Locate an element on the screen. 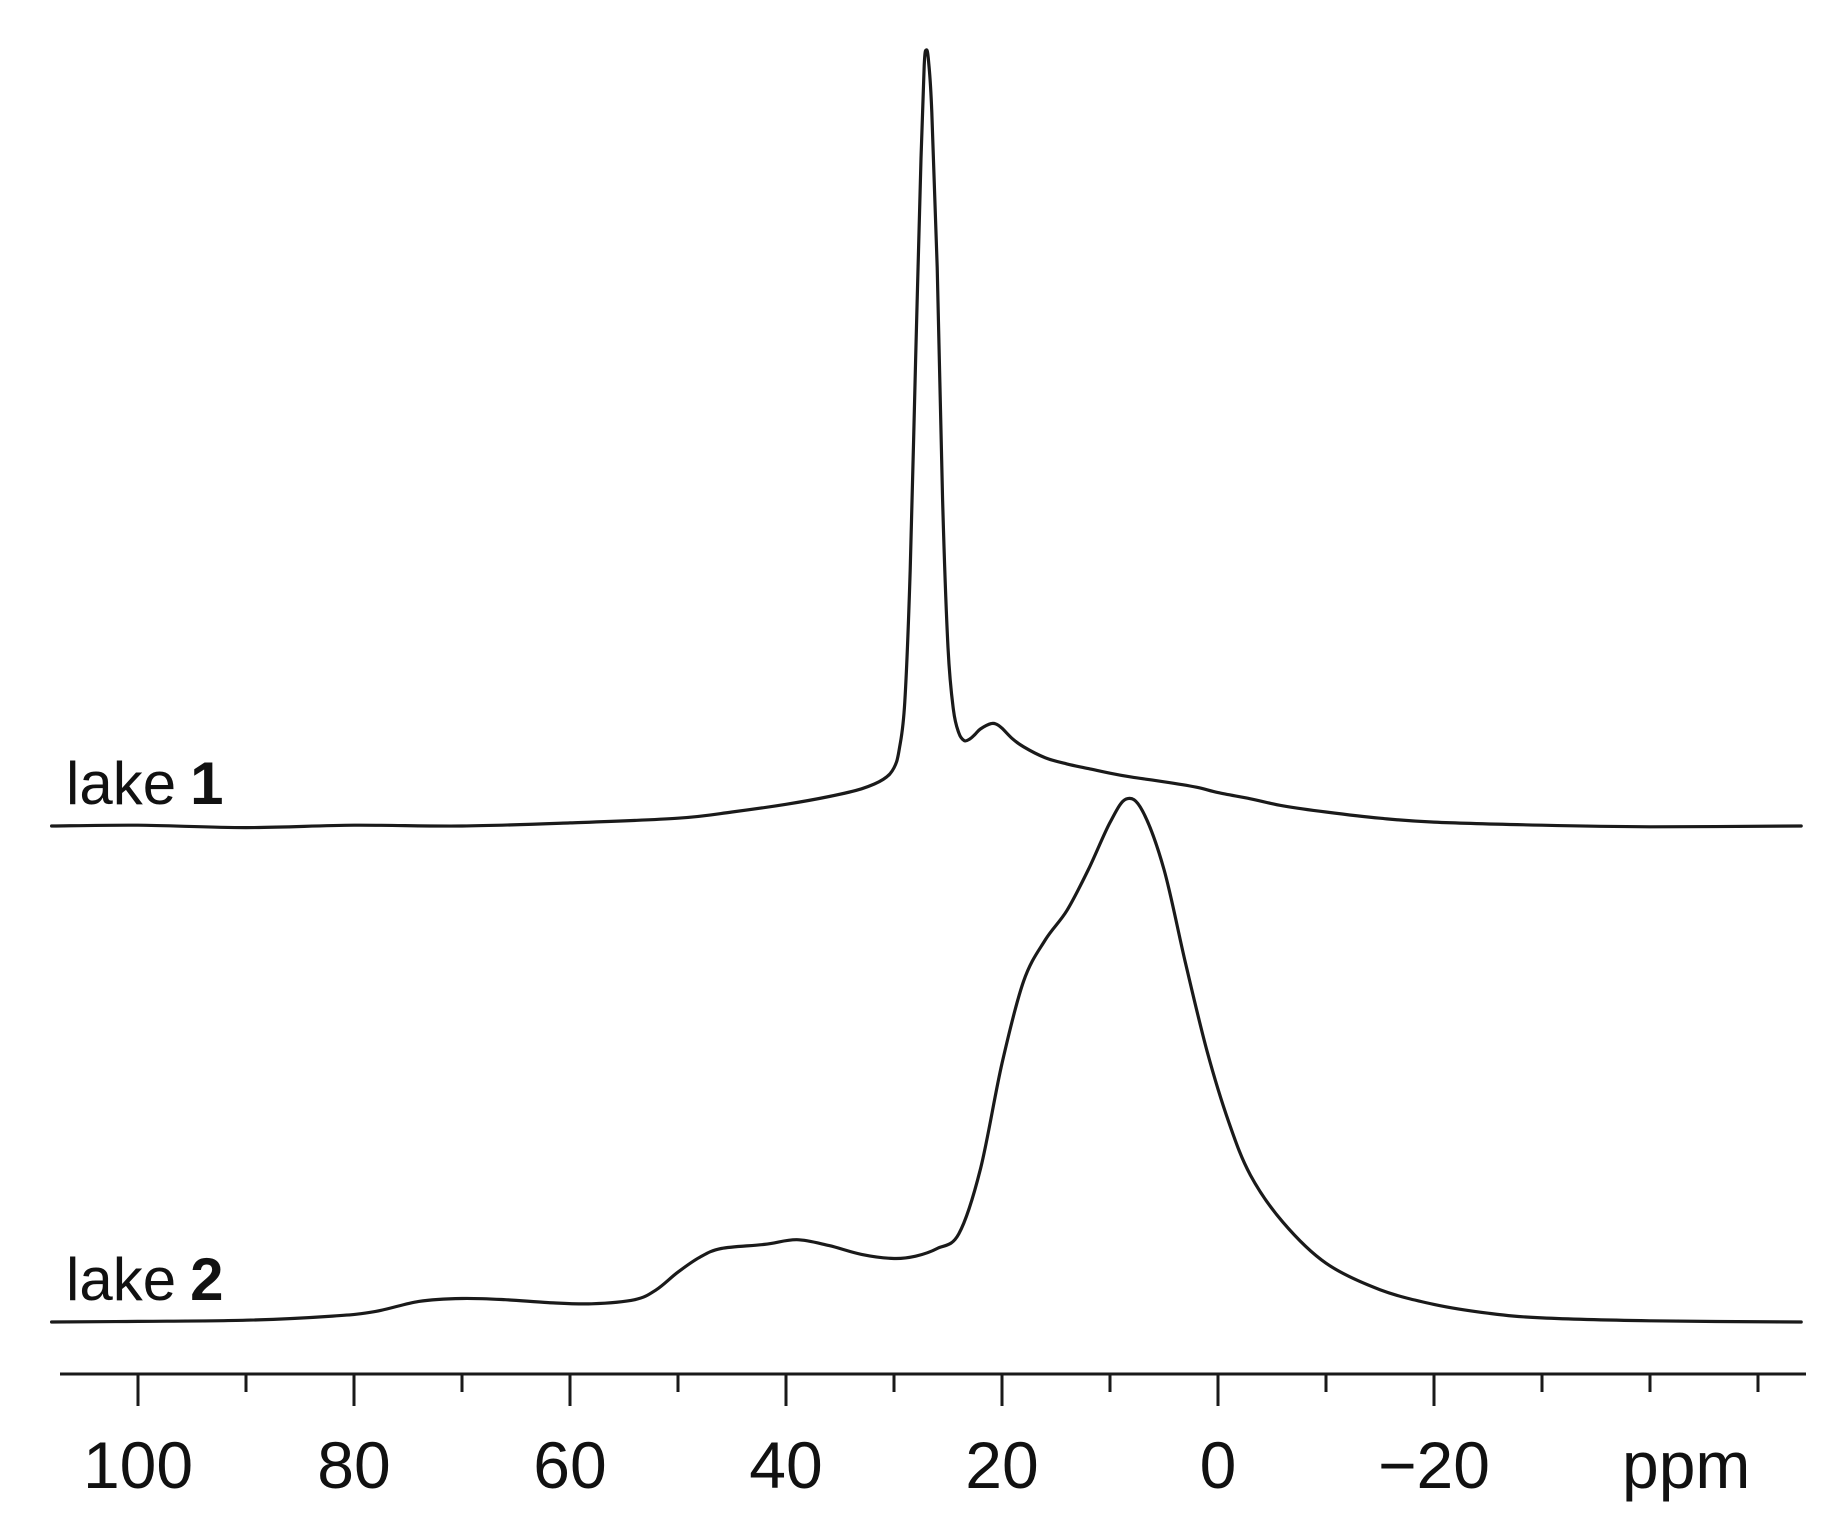 Image resolution: width=1844 pixels, height=1517 pixels. x-tick-label: 100 is located at coordinates (138, 1465).